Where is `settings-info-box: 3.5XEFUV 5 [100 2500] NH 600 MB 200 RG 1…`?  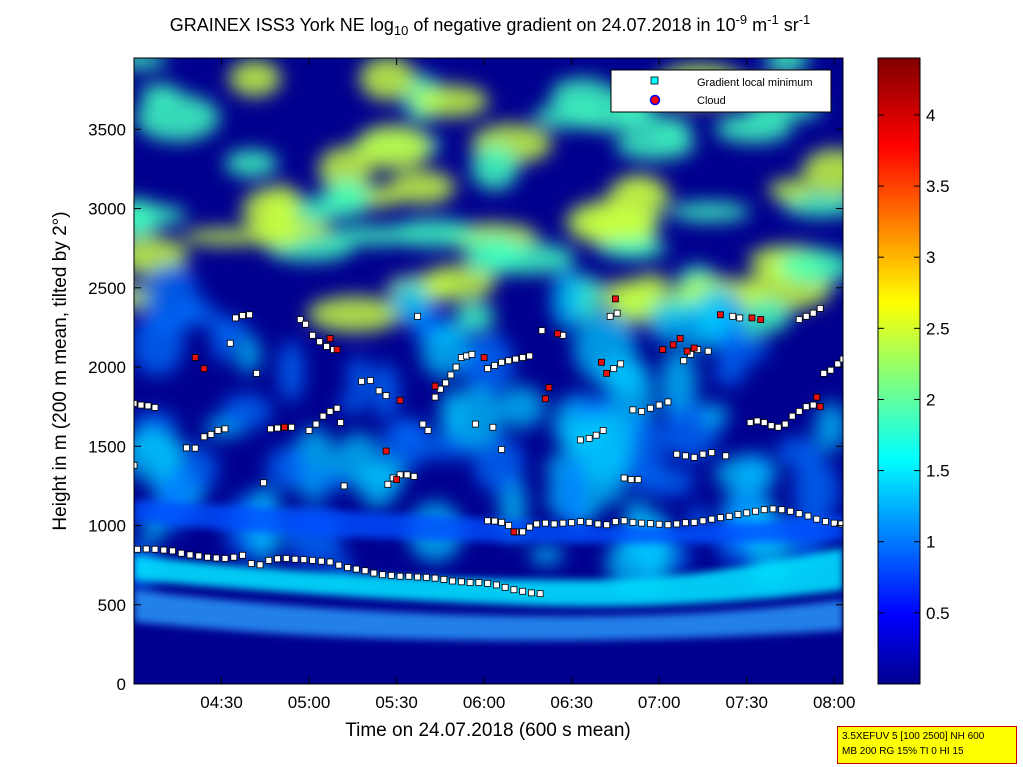 settings-info-box: 3.5XEFUV 5 [100 2500] NH 600 MB 200 RG 1… is located at coordinates (927, 745).